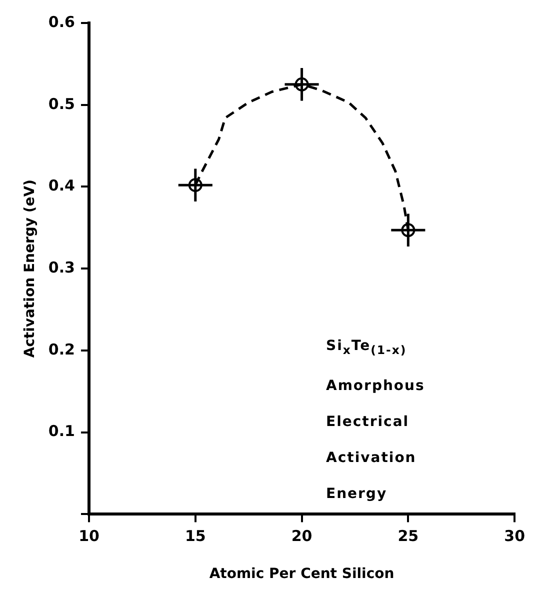 This screenshot has width=539, height=605. Describe the element at coordinates (195, 536) in the screenshot. I see `x-tick-label: 15` at that location.